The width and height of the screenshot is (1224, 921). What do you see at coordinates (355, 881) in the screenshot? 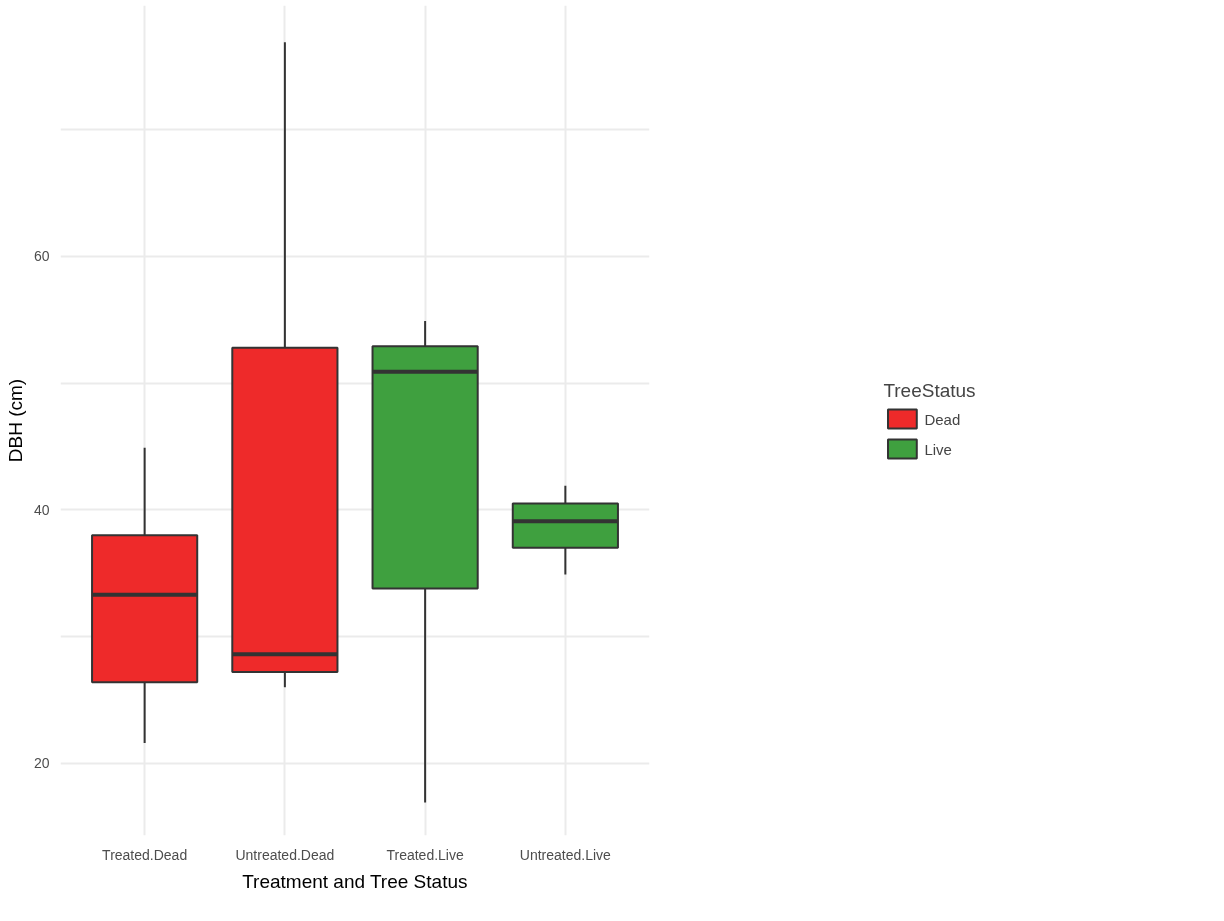
I see `x-axis-title: Treatment and Tree Status` at bounding box center [355, 881].